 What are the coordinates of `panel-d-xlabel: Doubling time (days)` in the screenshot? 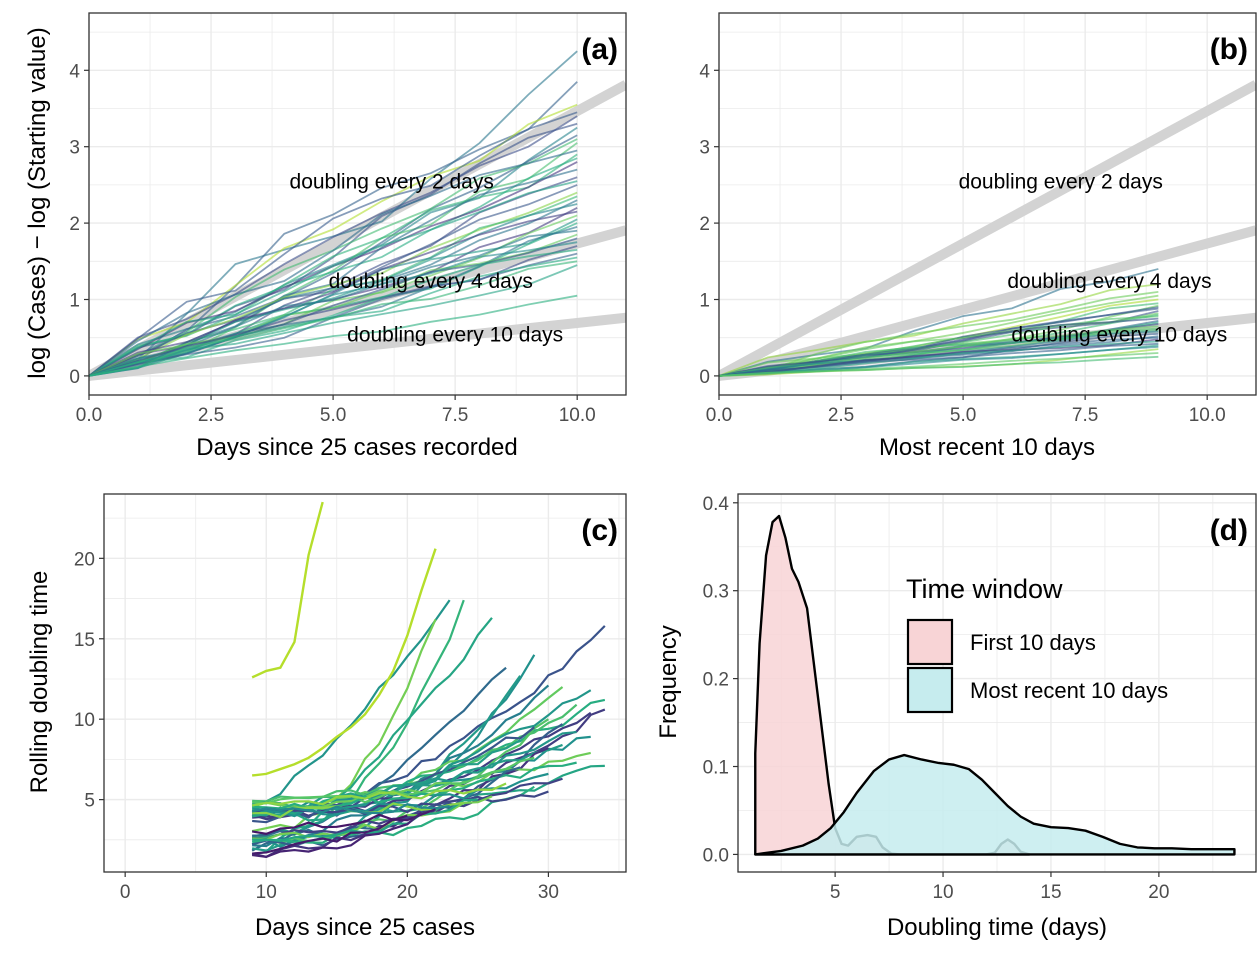 It's located at (997, 927).